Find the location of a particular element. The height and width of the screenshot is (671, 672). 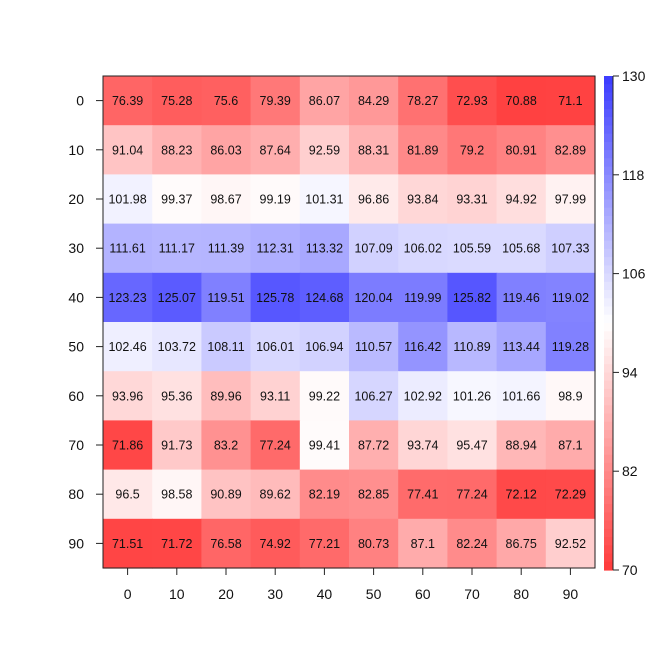

y-tick-label: 50 is located at coordinates (76, 347).